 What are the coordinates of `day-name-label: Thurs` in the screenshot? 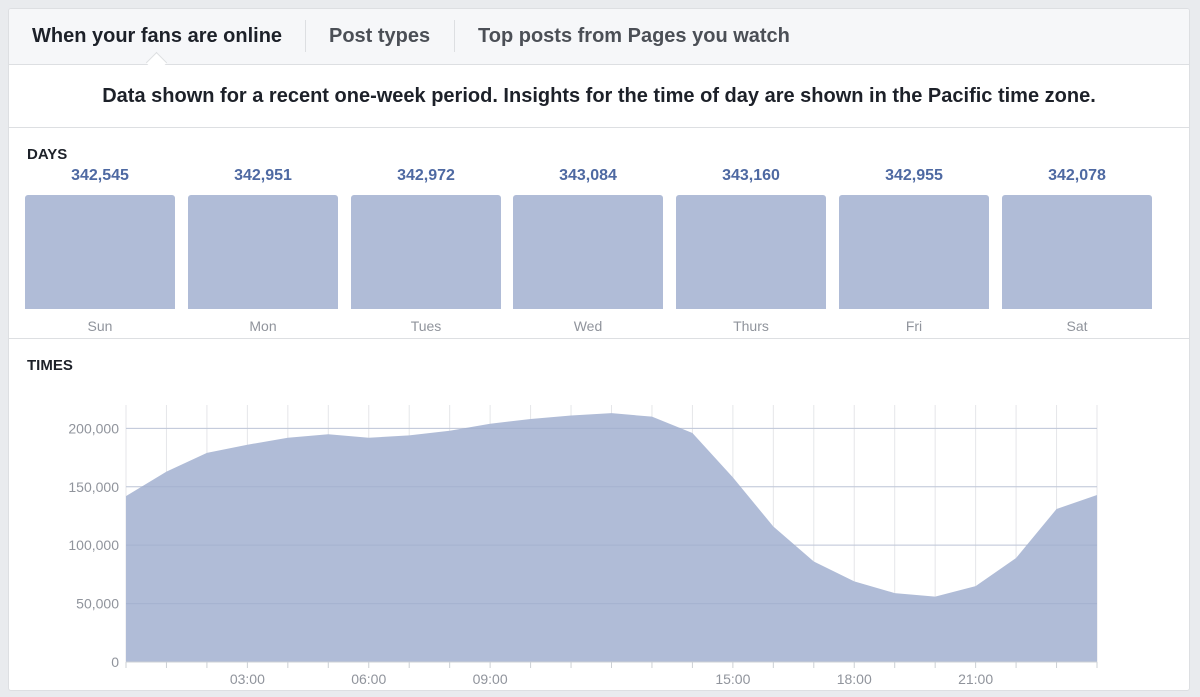 It's located at (751, 326).